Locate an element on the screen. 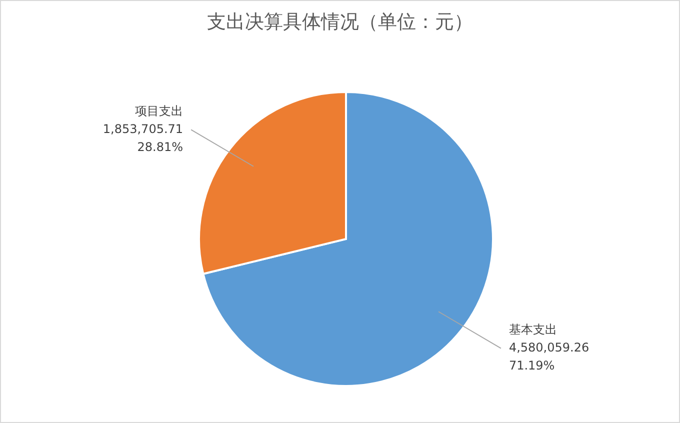 This screenshot has height=423, width=680. slice-label: 项目支出 is located at coordinates (159, 111).